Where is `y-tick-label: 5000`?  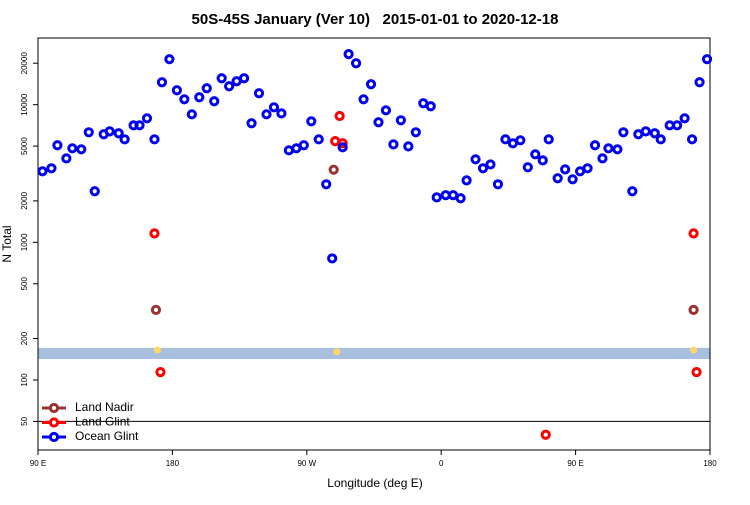 y-tick-label: 5000 is located at coordinates (24, 146).